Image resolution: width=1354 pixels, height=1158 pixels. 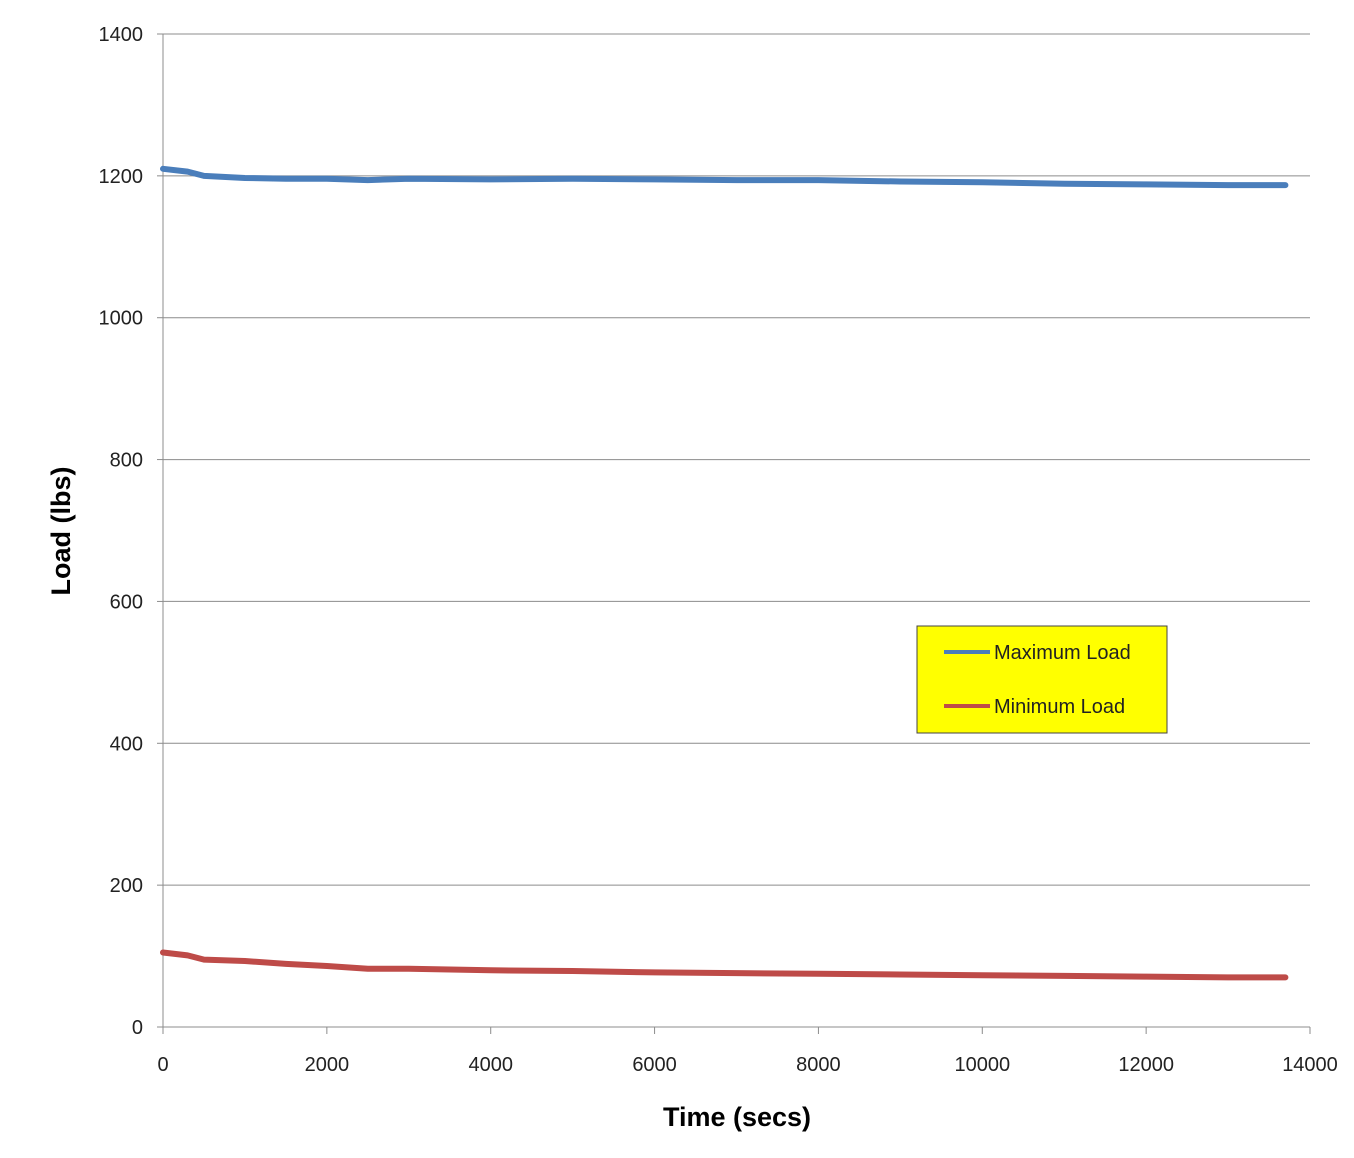 I want to click on series-line-minimum-load, so click(x=724, y=965).